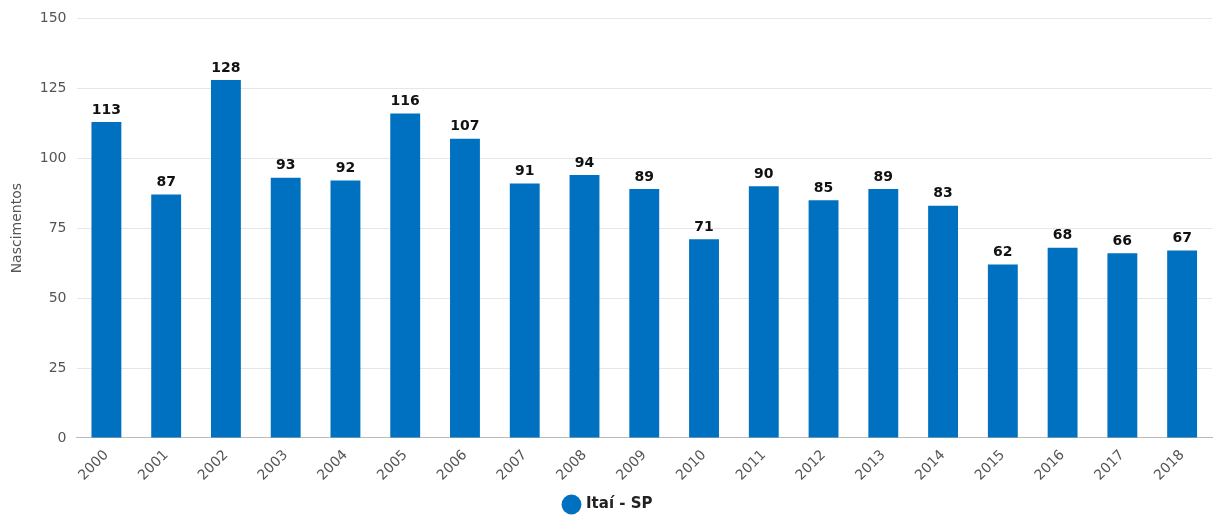 The width and height of the screenshot is (1217, 522). I want to click on data-label: 91, so click(524, 170).